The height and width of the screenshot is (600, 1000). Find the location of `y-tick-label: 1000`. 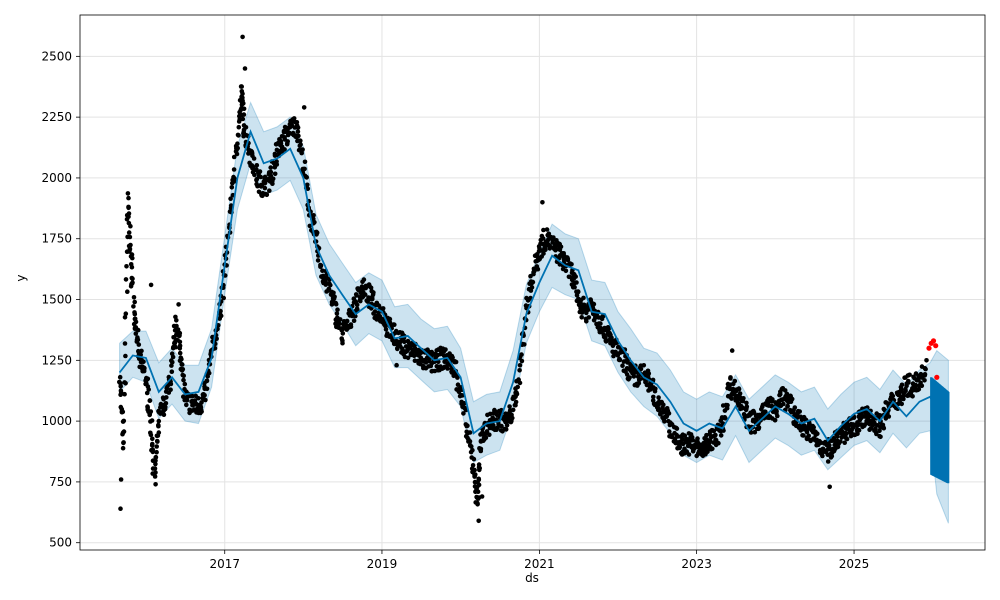

y-tick-label: 1000 is located at coordinates (56, 421).